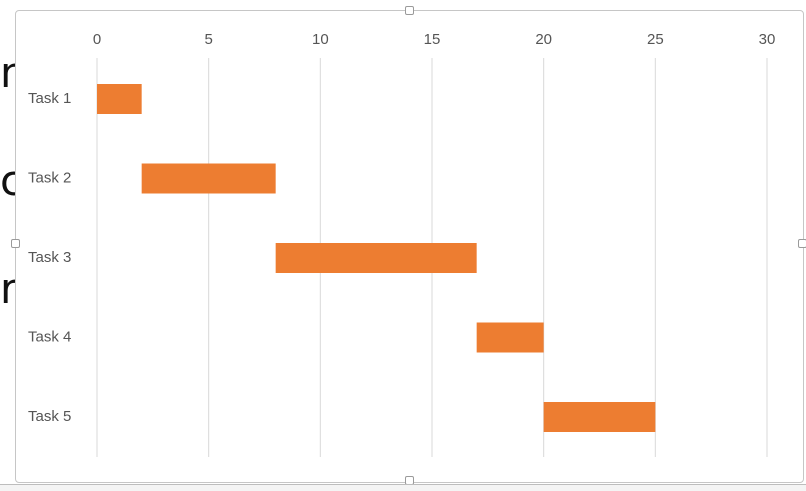 This screenshot has width=806, height=491. What do you see at coordinates (802, 243) in the screenshot?
I see `resize-handle-right` at bounding box center [802, 243].